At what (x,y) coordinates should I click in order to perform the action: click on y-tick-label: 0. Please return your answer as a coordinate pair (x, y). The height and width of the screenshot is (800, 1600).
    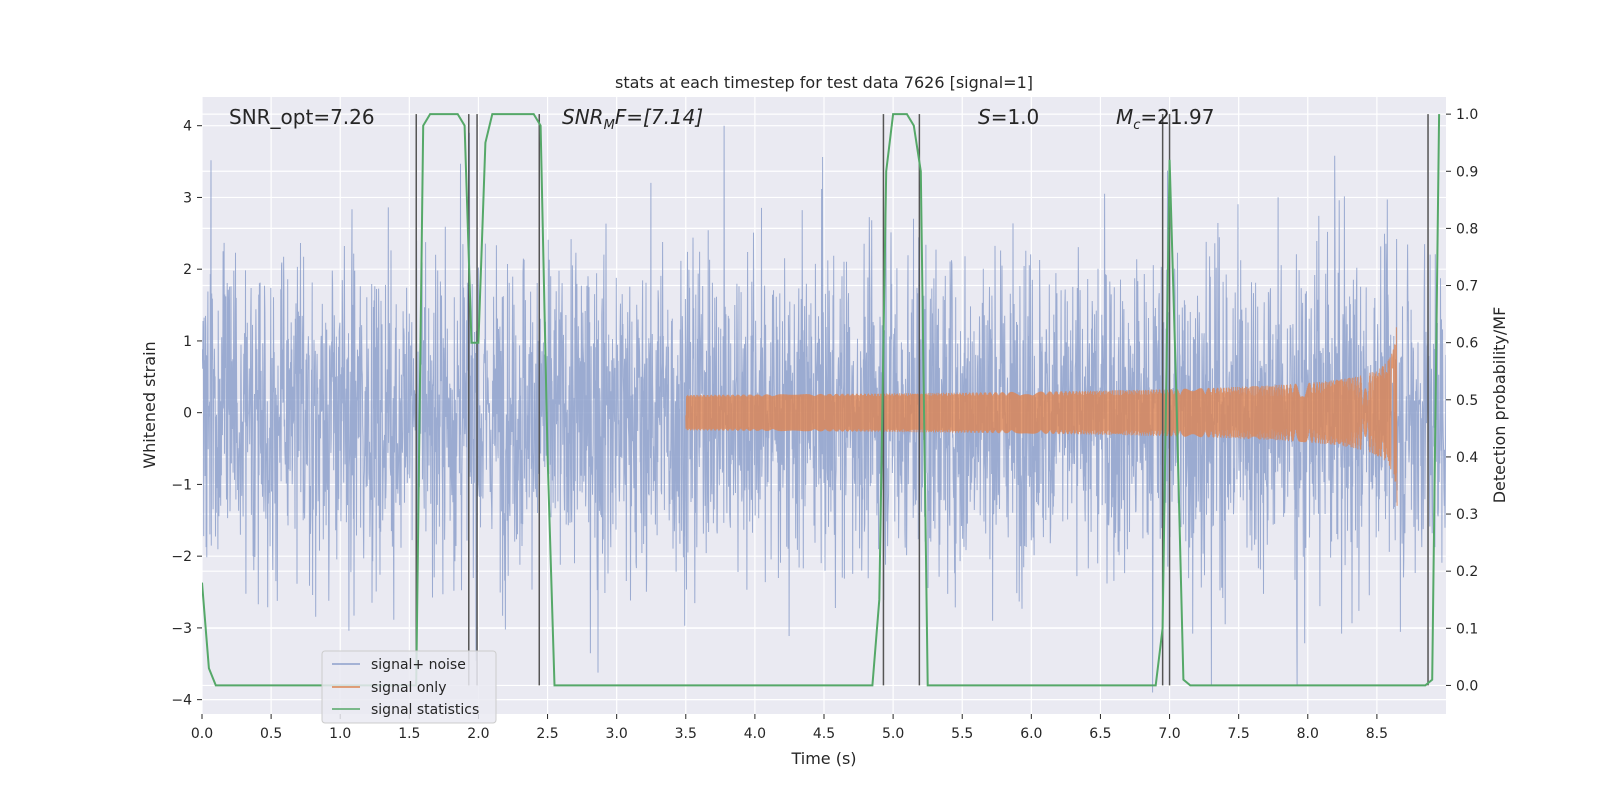
    Looking at the image, I should click on (187, 414).